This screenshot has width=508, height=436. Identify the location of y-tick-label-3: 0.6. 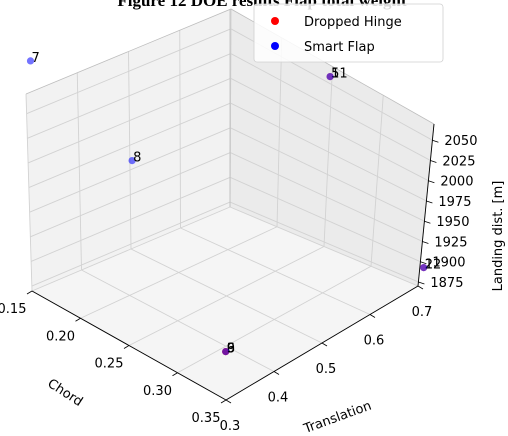
(374, 341).